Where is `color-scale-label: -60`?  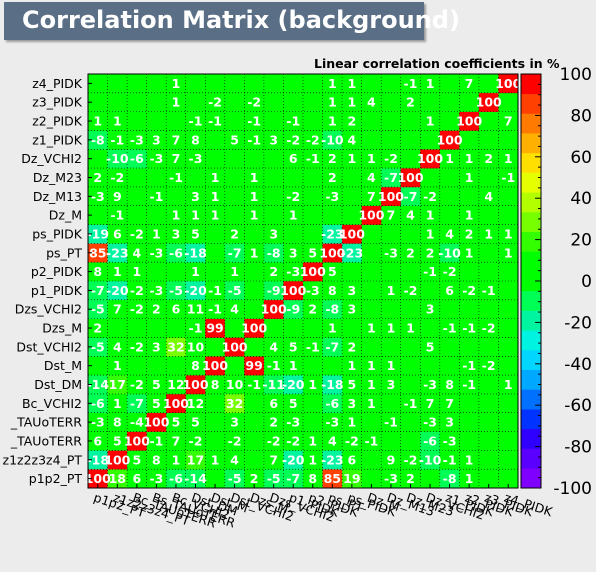
color-scale-label: -60 is located at coordinates (578, 406).